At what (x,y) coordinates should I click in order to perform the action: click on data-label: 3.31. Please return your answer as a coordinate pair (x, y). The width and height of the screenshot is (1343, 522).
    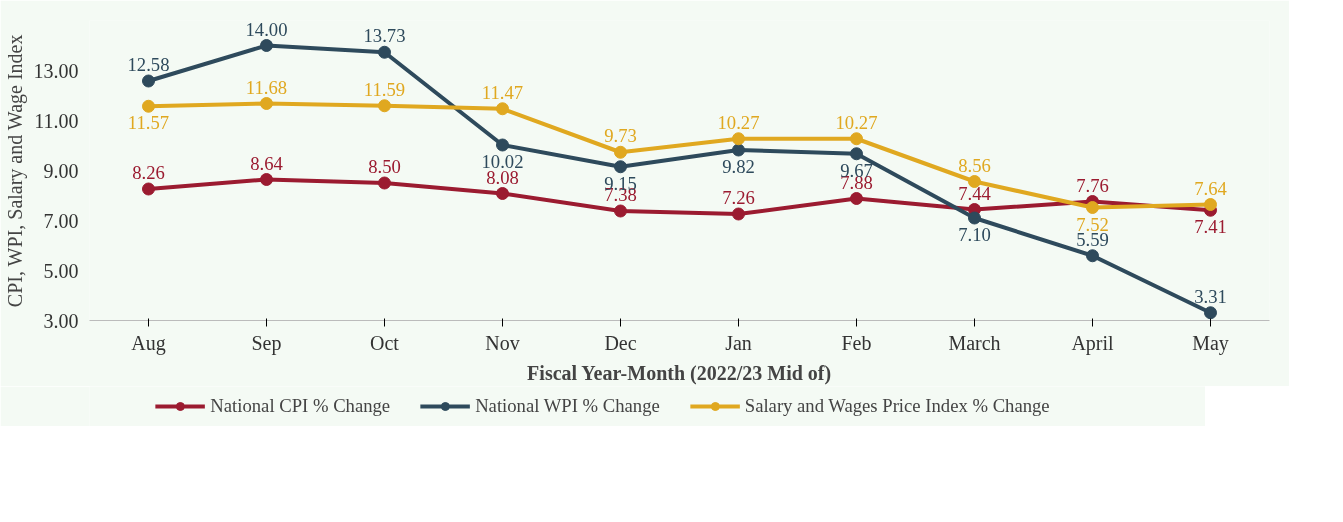
    Looking at the image, I should click on (1210, 296).